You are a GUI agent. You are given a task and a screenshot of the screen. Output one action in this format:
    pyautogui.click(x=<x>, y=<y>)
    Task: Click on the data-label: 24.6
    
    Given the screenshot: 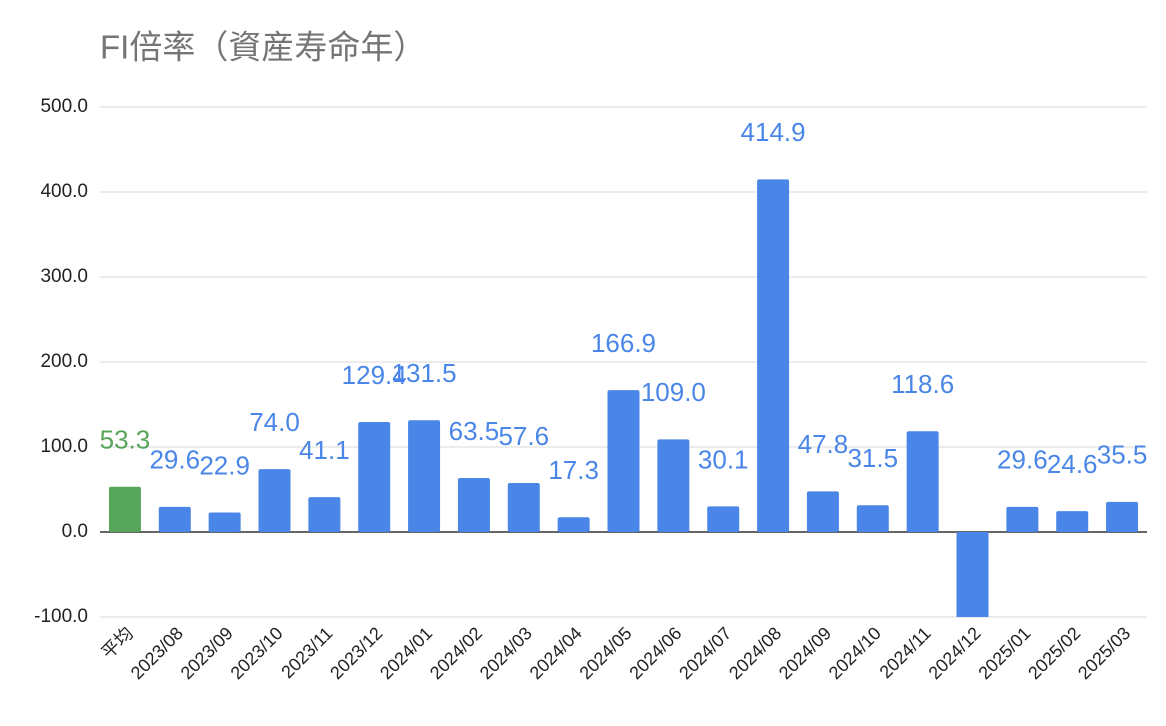 What is the action you would take?
    pyautogui.click(x=1072, y=464)
    